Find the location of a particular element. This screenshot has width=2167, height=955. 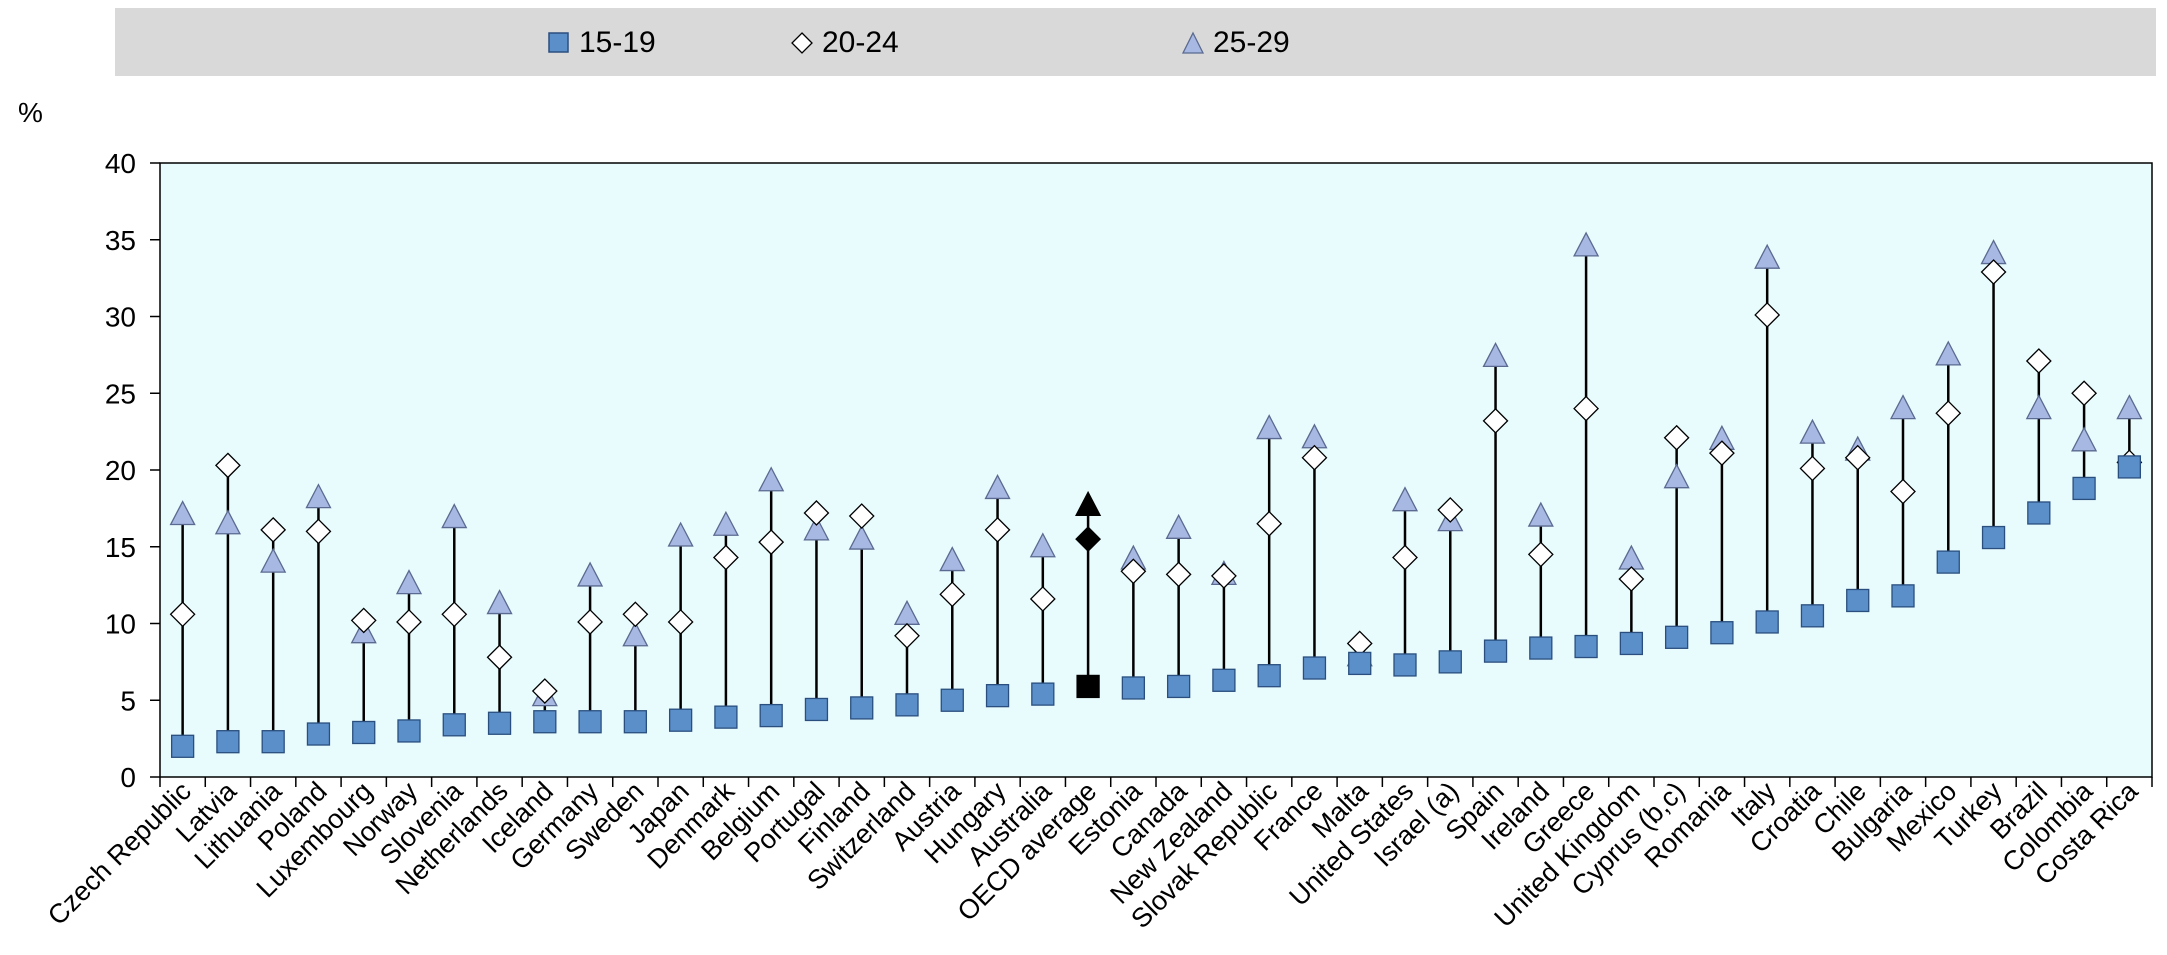

marker-20-24-luxembourg is located at coordinates (363, 620).